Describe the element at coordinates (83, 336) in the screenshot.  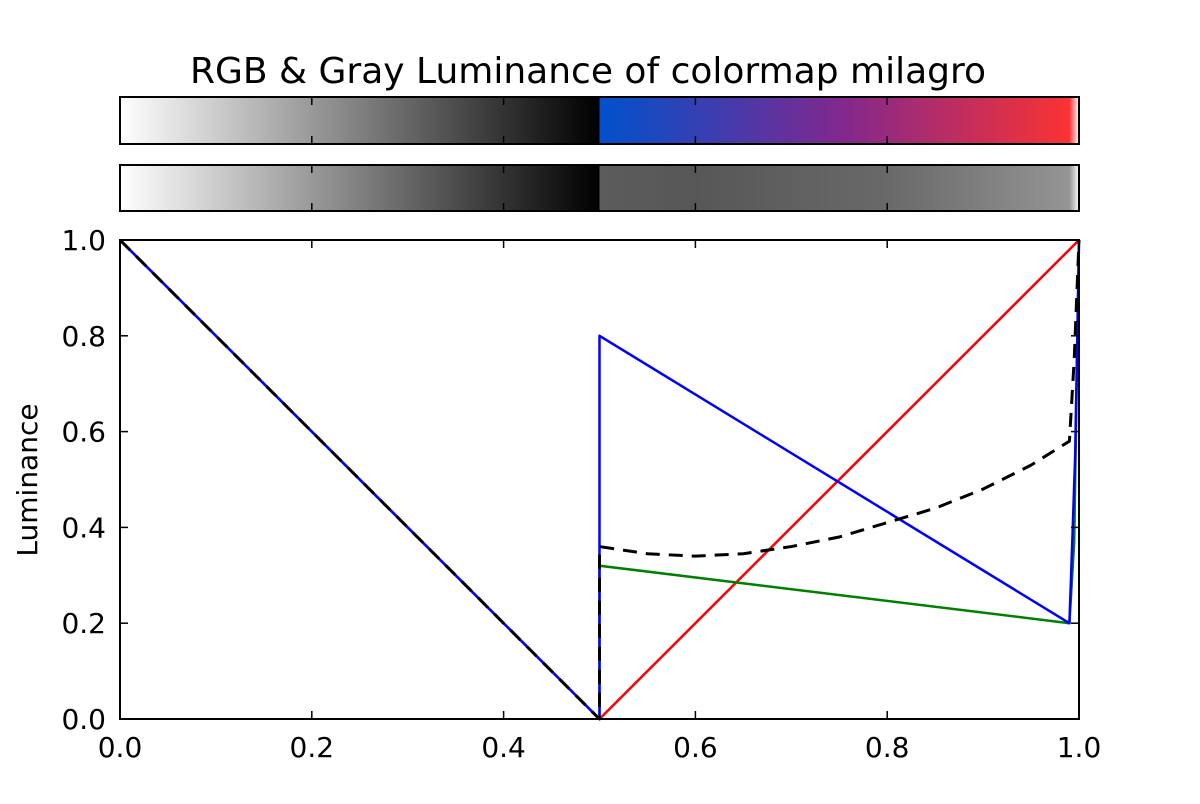
I see `y-tick-label: 0.8` at that location.